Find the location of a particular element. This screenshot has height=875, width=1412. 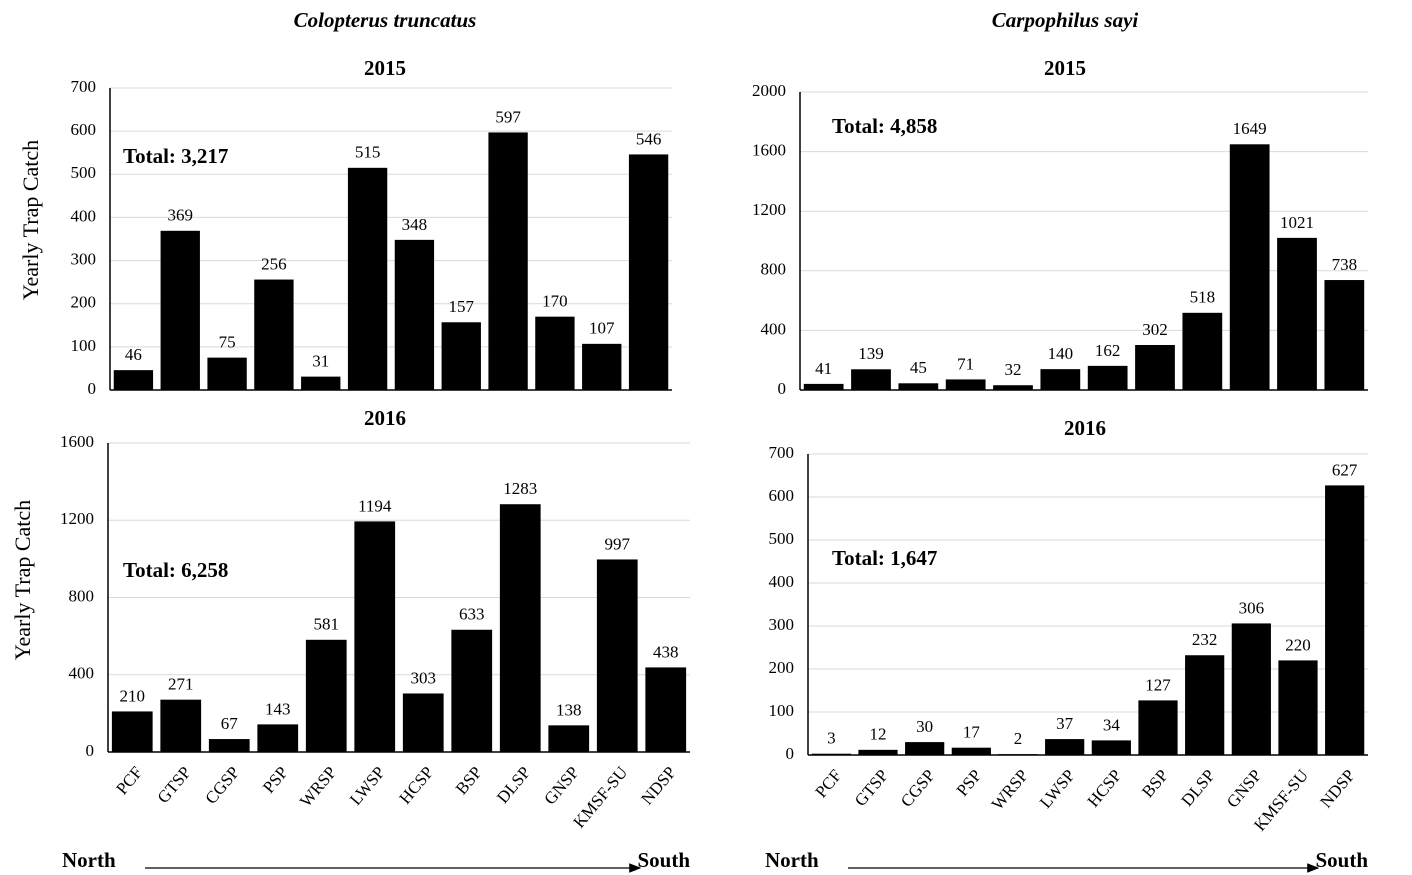

total-annotation: Total: 4,858 is located at coordinates (884, 126).